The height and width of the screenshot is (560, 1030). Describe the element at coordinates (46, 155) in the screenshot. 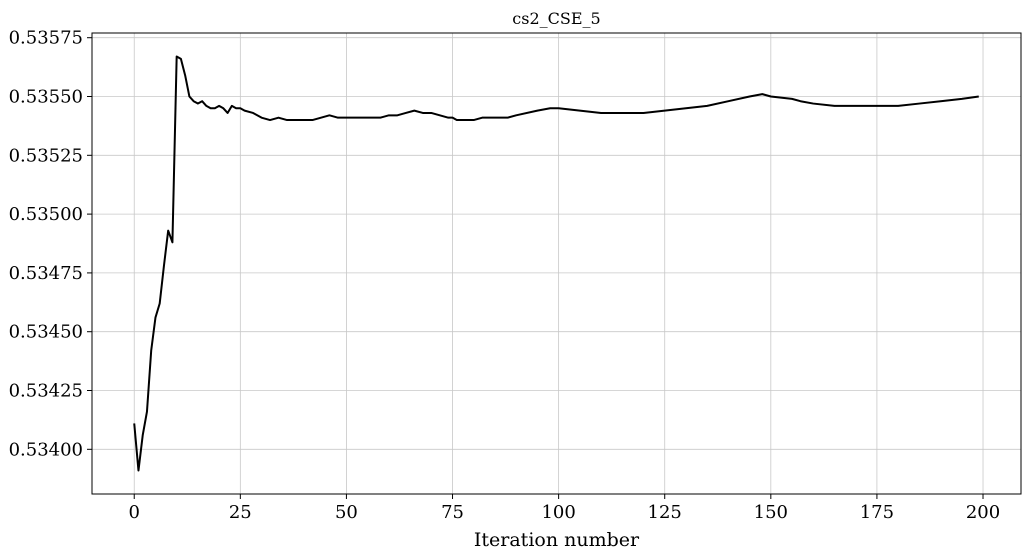

I see `y-tick-label: 0.53525` at that location.